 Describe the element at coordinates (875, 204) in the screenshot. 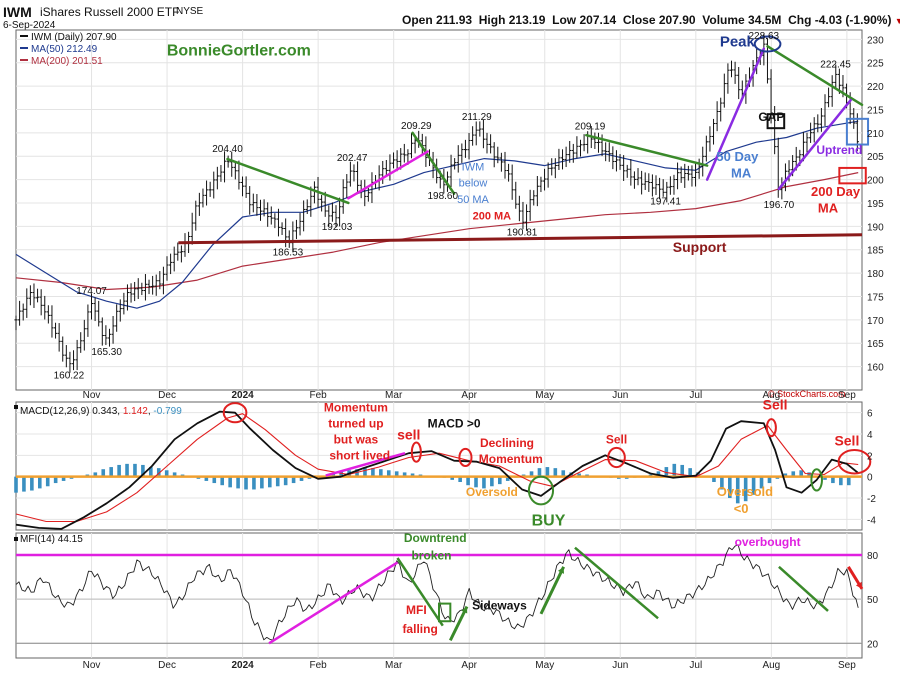

I see `y-tick-label: 195` at that location.